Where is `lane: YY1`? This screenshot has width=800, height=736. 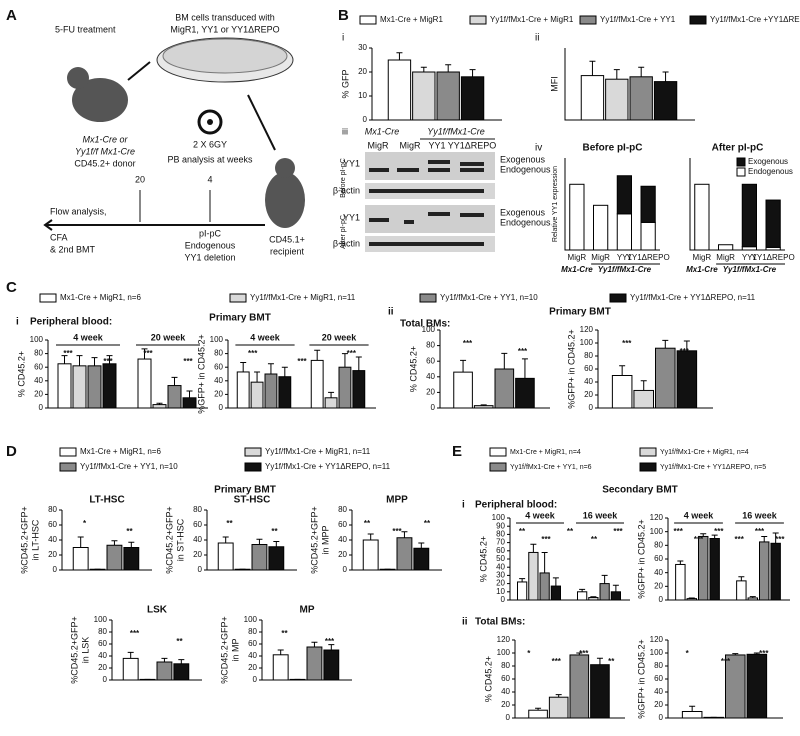 lane: YY1 is located at coordinates (436, 145).